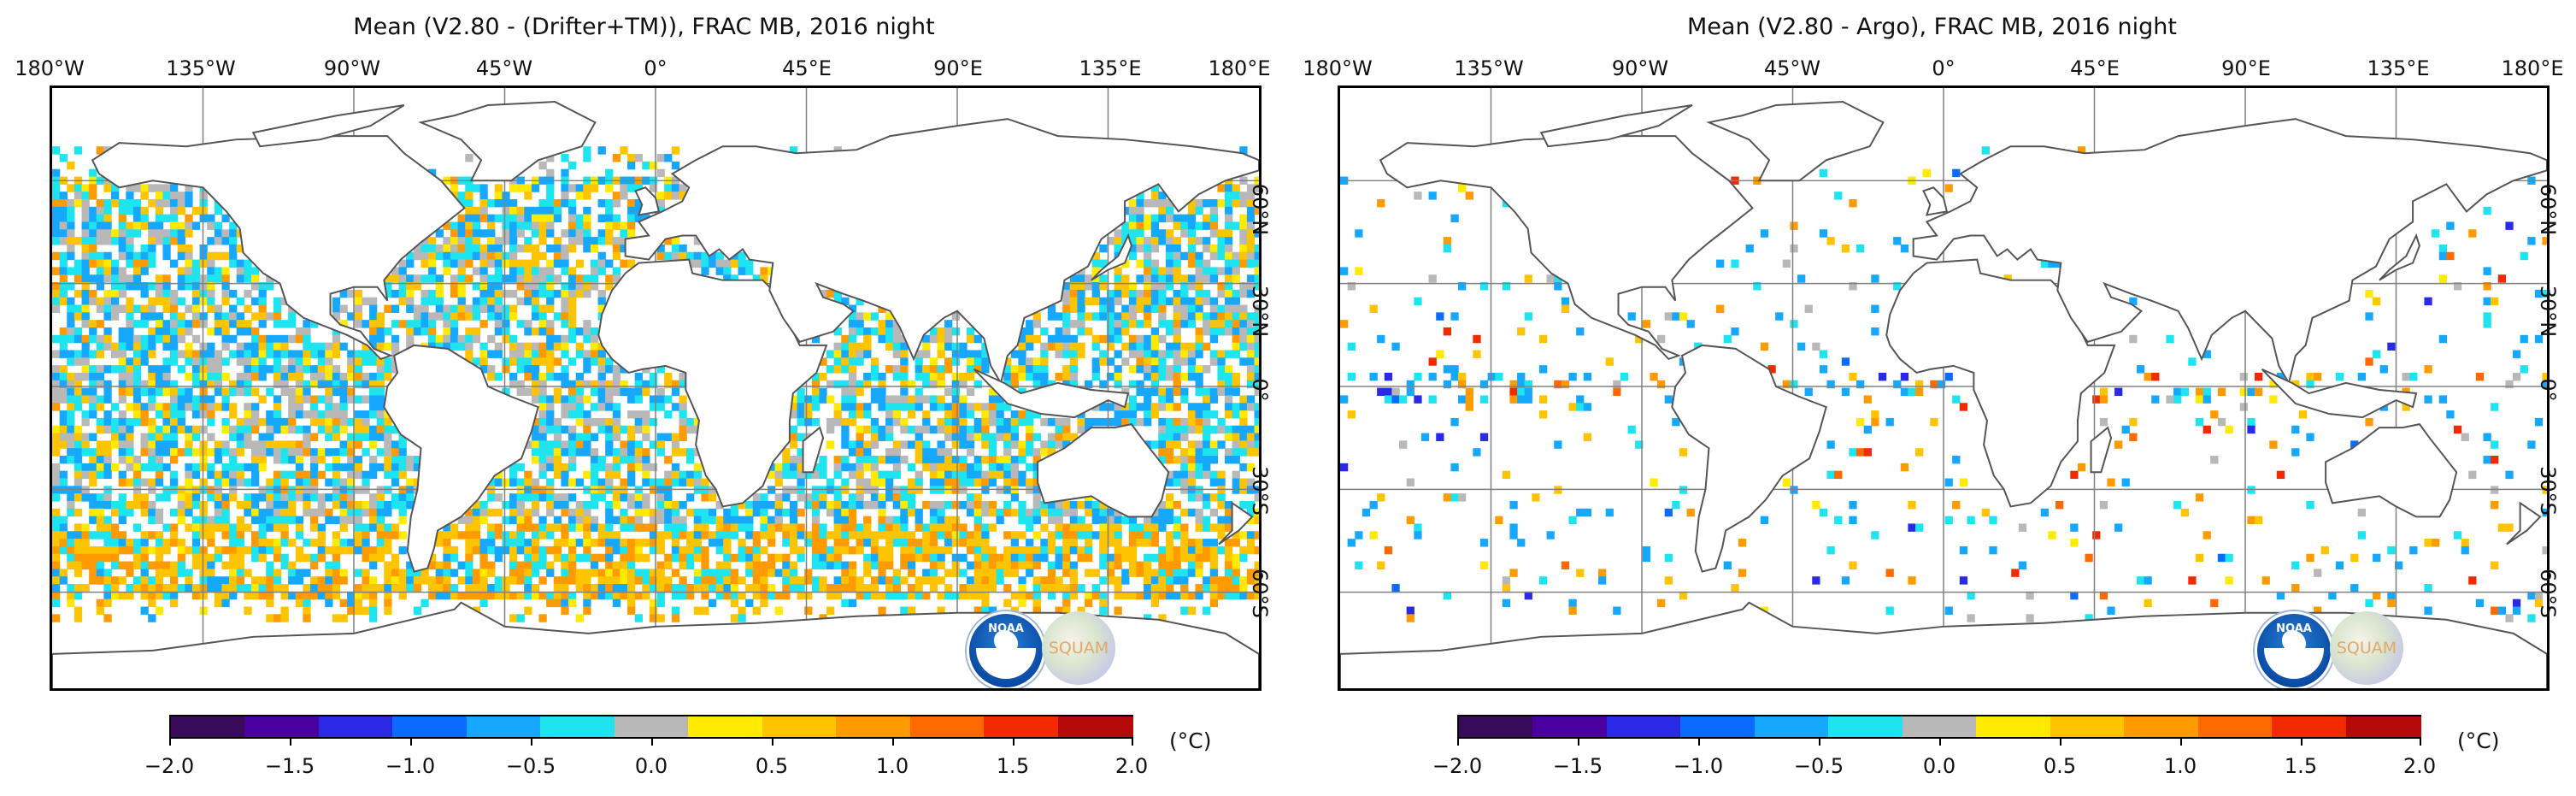 This screenshot has height=796, width=2576. Describe the element at coordinates (278, 248) in the screenshot. I see `landmass-north-america` at that location.